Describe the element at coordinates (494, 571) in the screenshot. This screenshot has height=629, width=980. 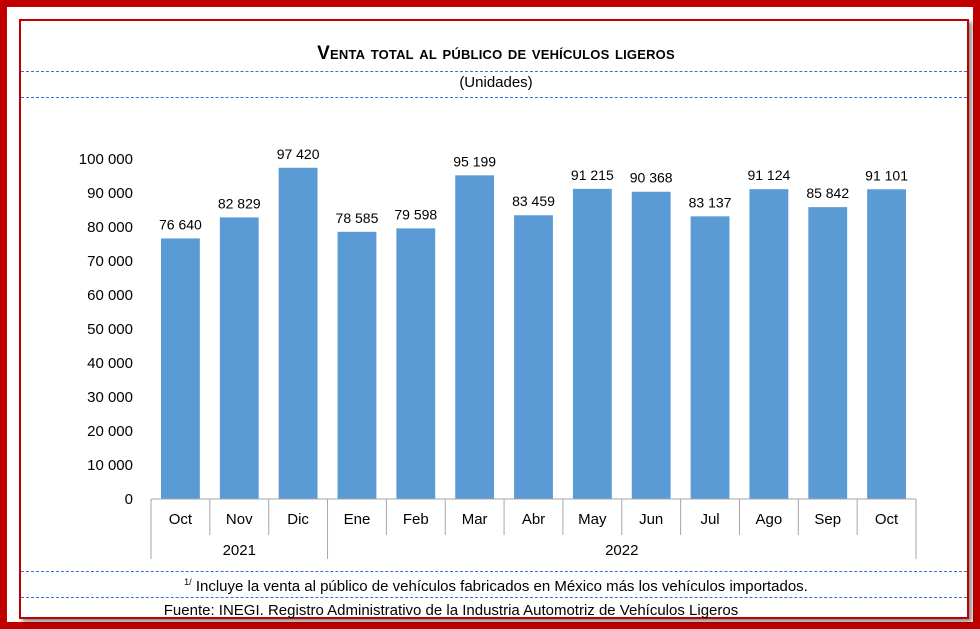
I see `chart-divider` at that location.